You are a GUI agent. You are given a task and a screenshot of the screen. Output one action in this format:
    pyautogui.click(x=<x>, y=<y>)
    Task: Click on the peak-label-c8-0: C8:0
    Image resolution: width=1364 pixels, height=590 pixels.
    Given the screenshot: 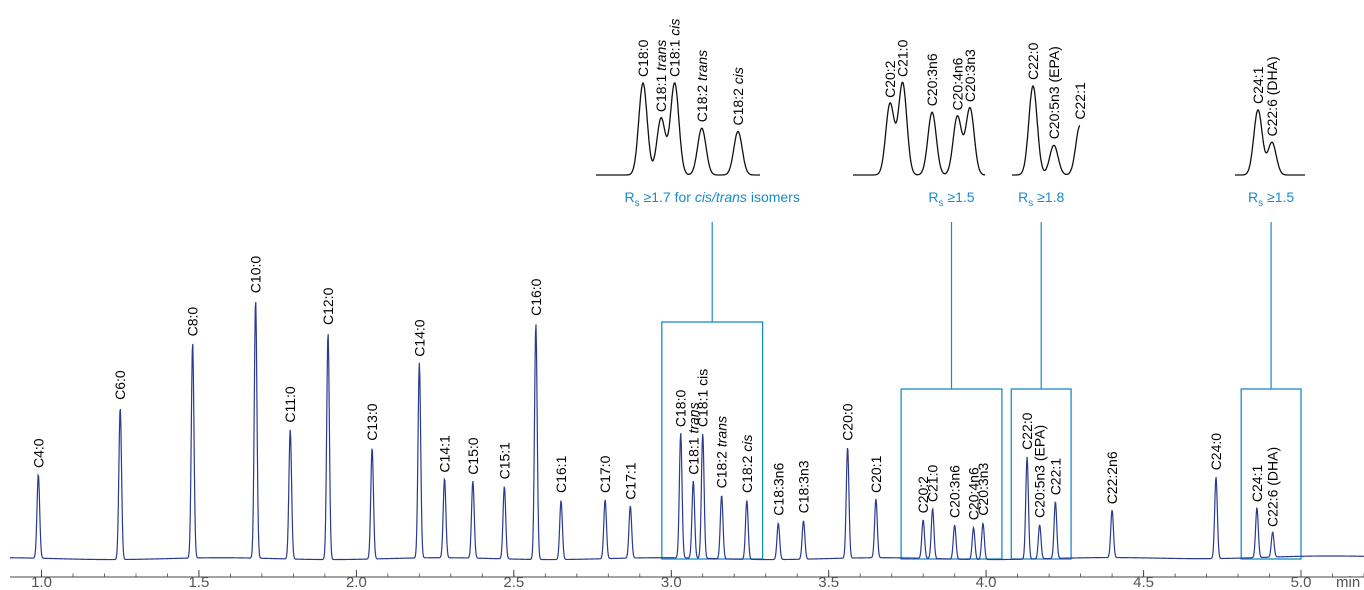 What is the action you would take?
    pyautogui.click(x=193, y=322)
    